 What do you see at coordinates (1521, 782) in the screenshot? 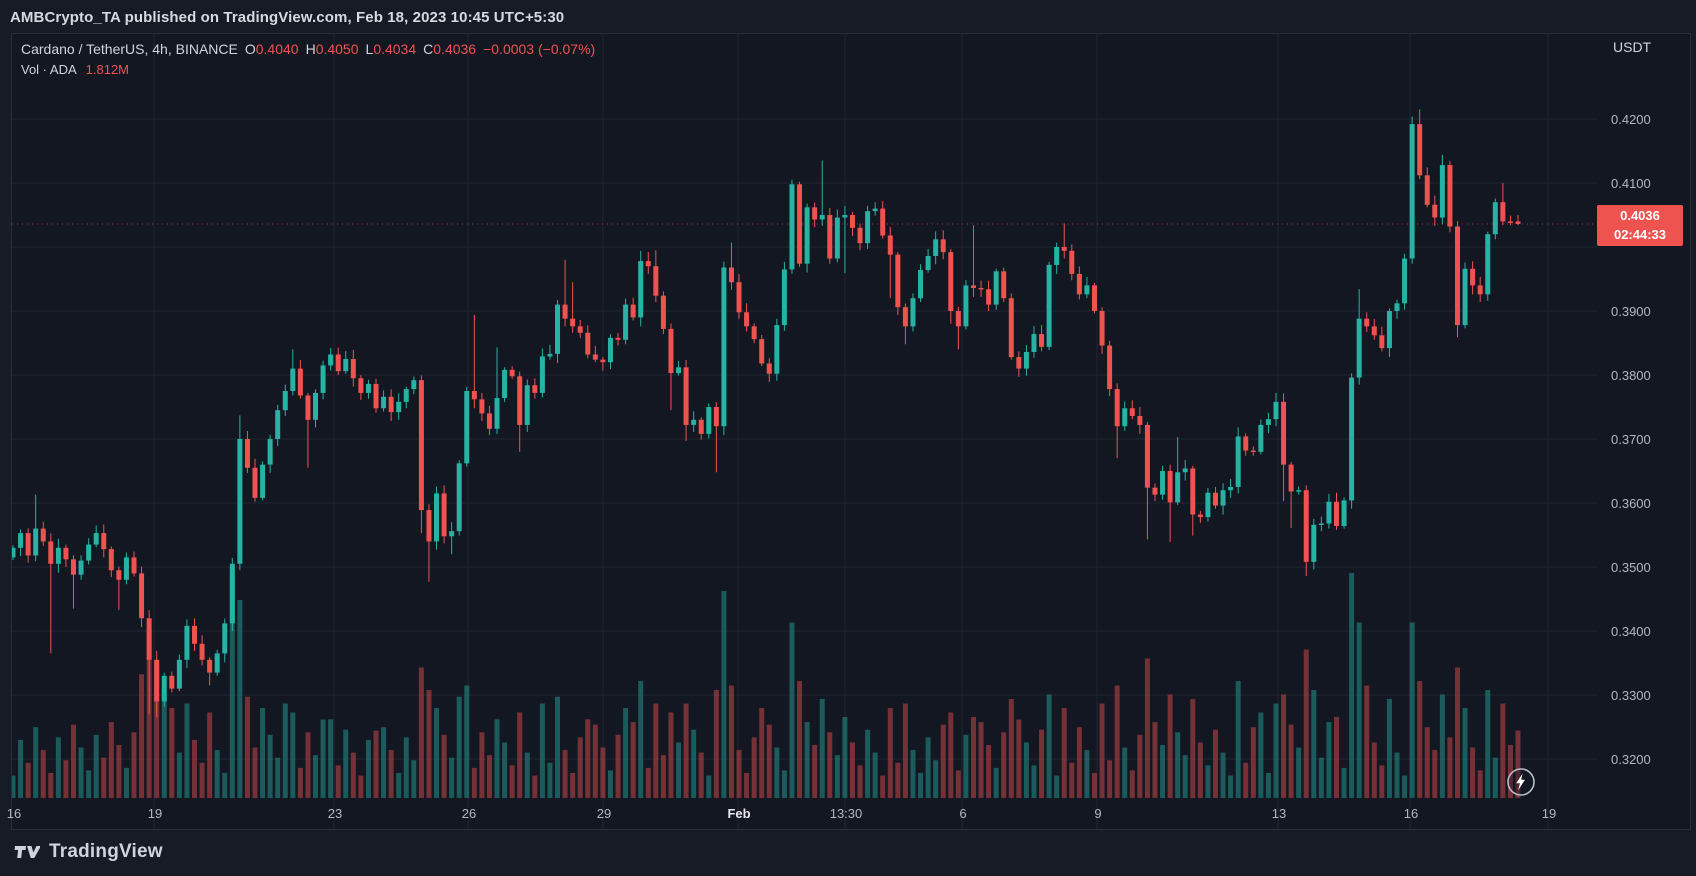
I see `boost-button` at bounding box center [1521, 782].